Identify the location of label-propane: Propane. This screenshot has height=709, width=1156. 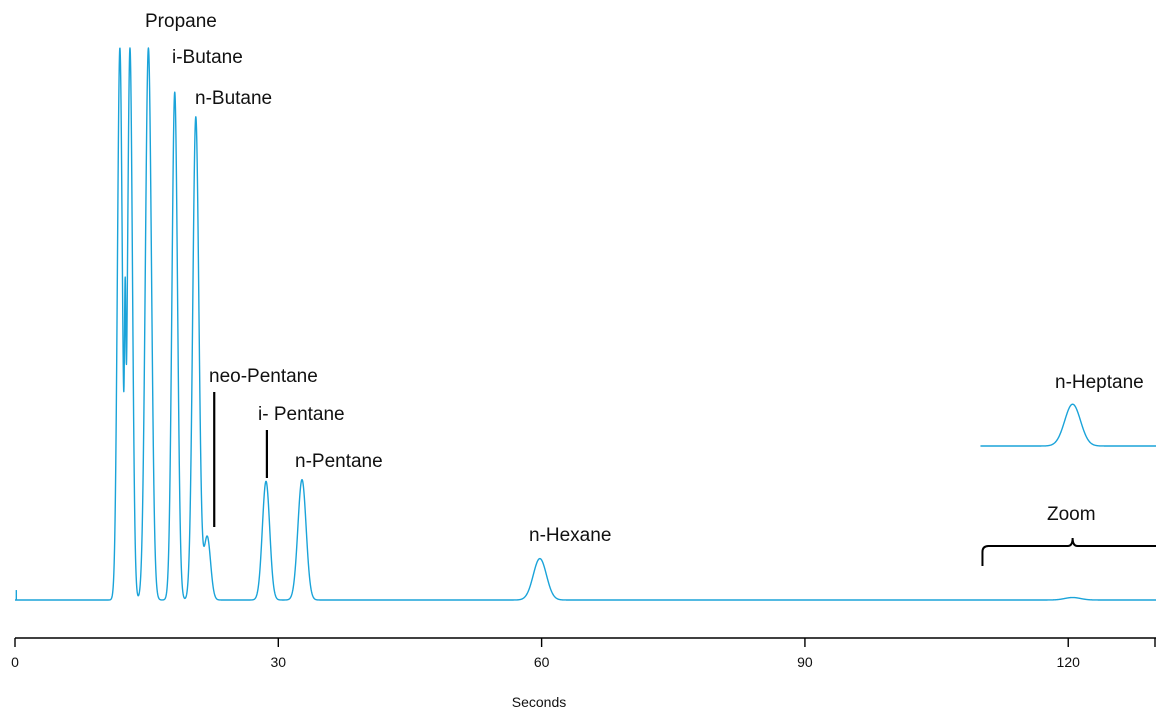
(181, 21).